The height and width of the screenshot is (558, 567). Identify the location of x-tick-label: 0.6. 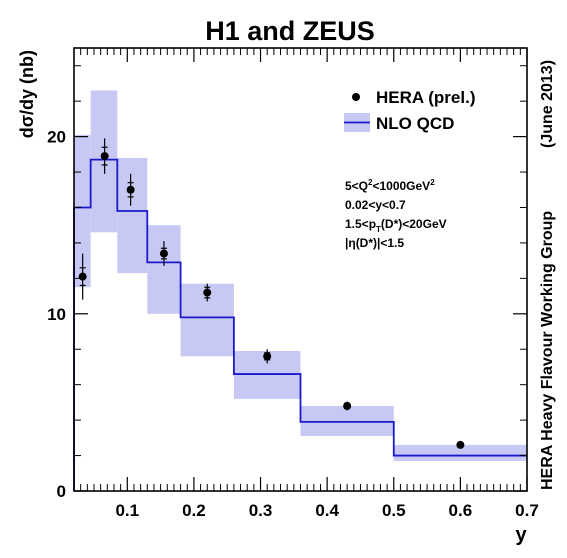
(461, 510).